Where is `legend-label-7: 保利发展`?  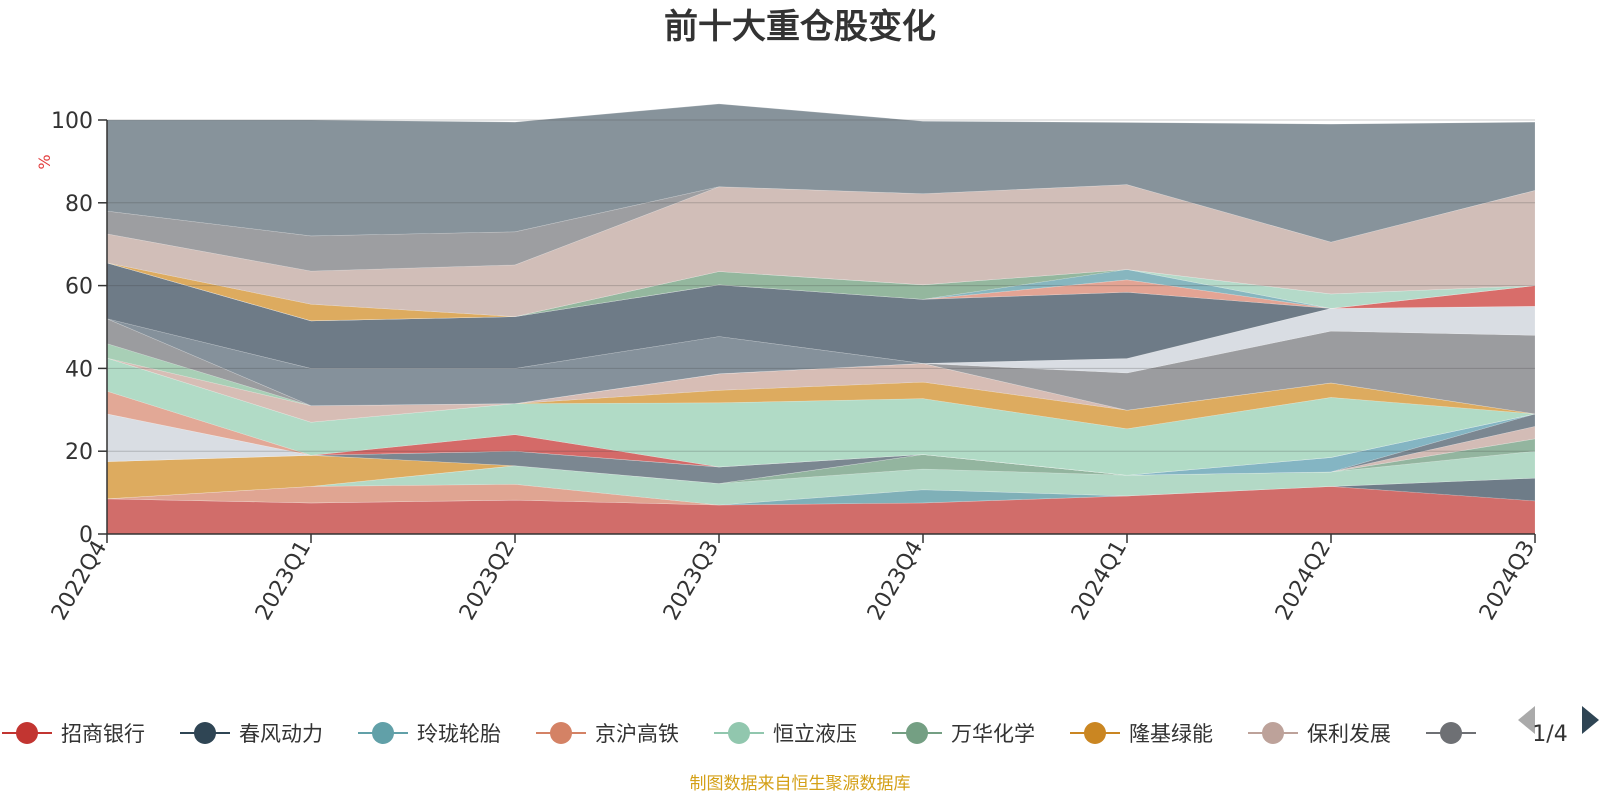
legend-label-7: 保利发展 is located at coordinates (1349, 734).